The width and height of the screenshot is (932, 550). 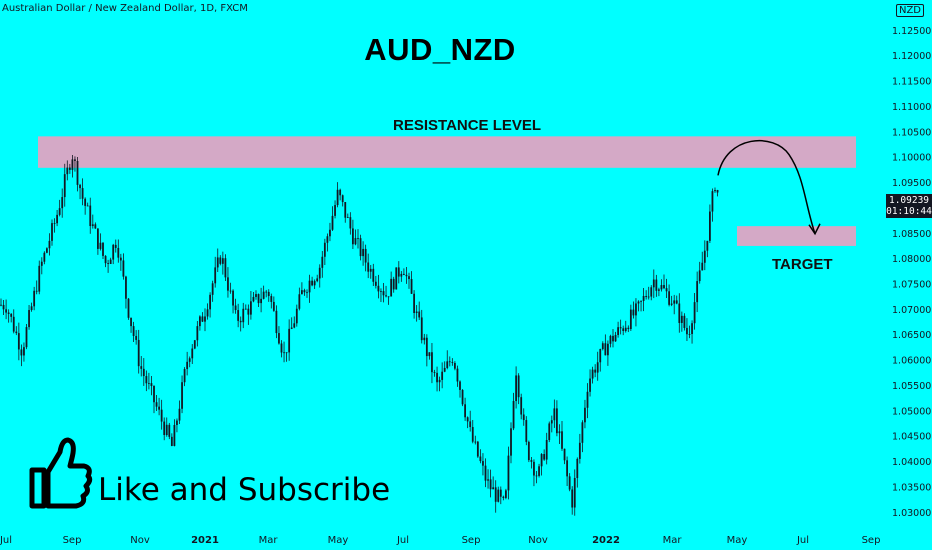 What do you see at coordinates (205, 540) in the screenshot?
I see `time-tick: 2021` at bounding box center [205, 540].